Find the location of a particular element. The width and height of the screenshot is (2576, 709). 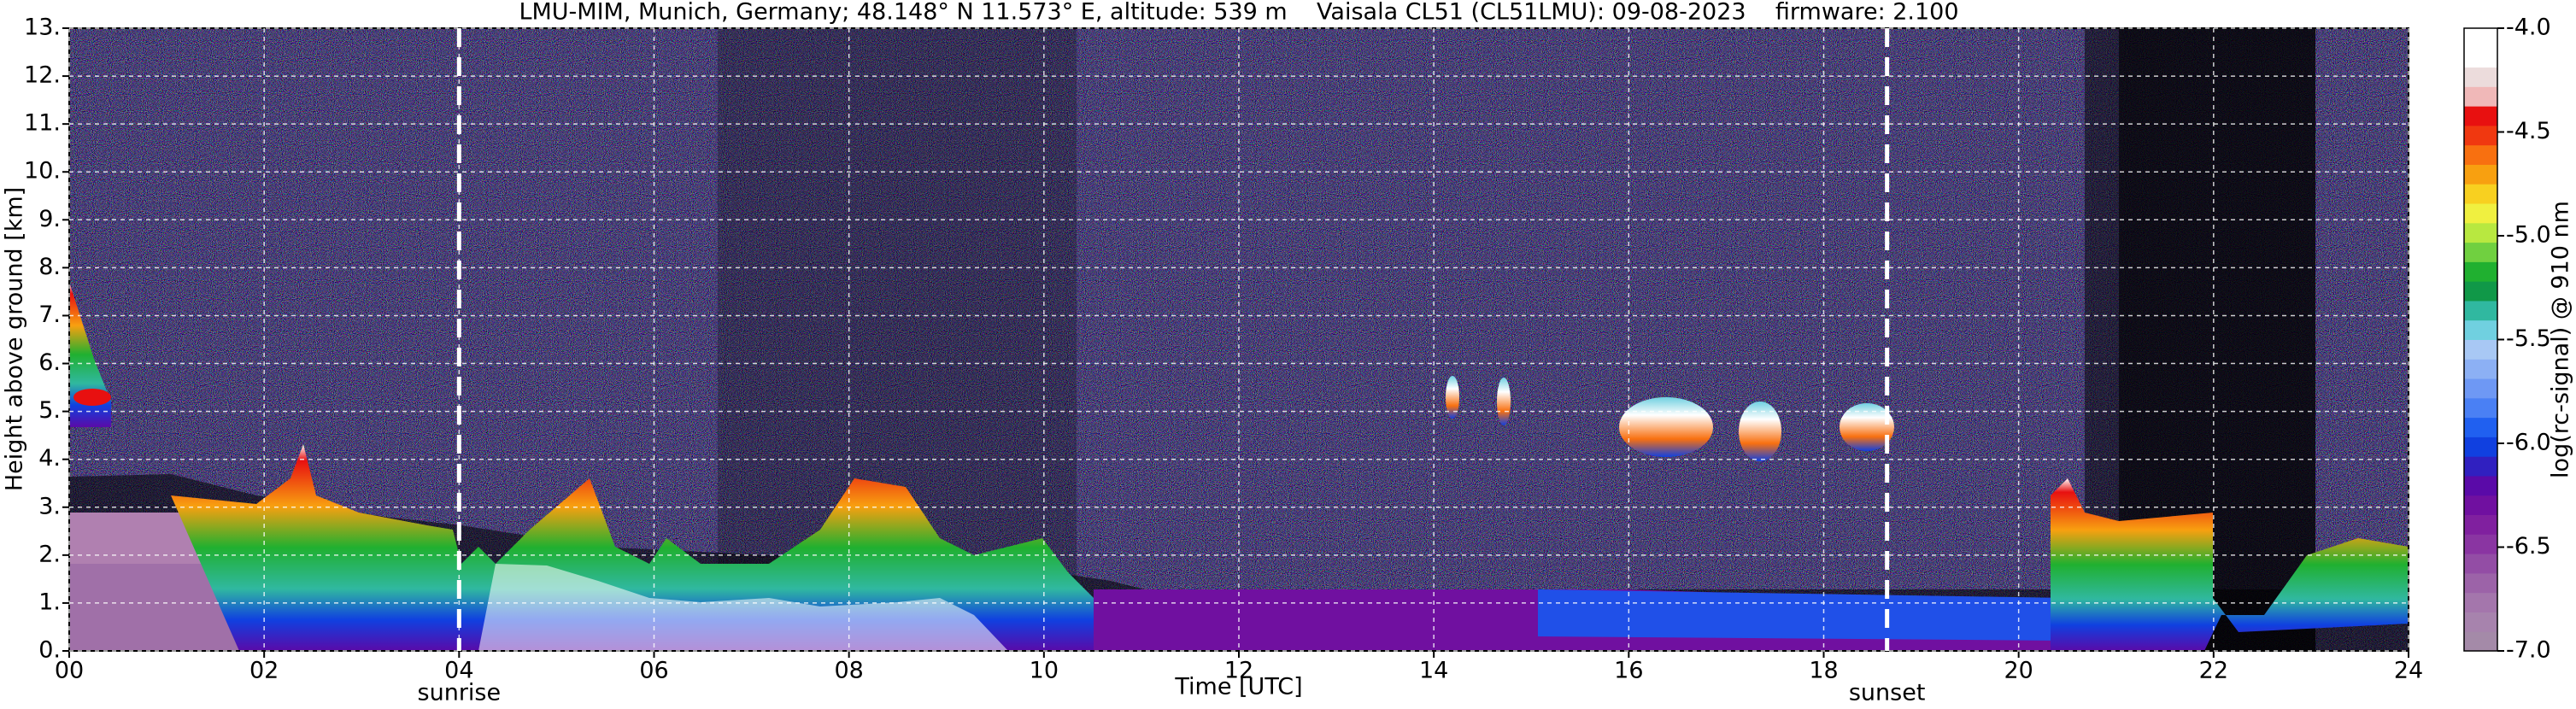

y-tick-label: 10. is located at coordinates (42, 171).